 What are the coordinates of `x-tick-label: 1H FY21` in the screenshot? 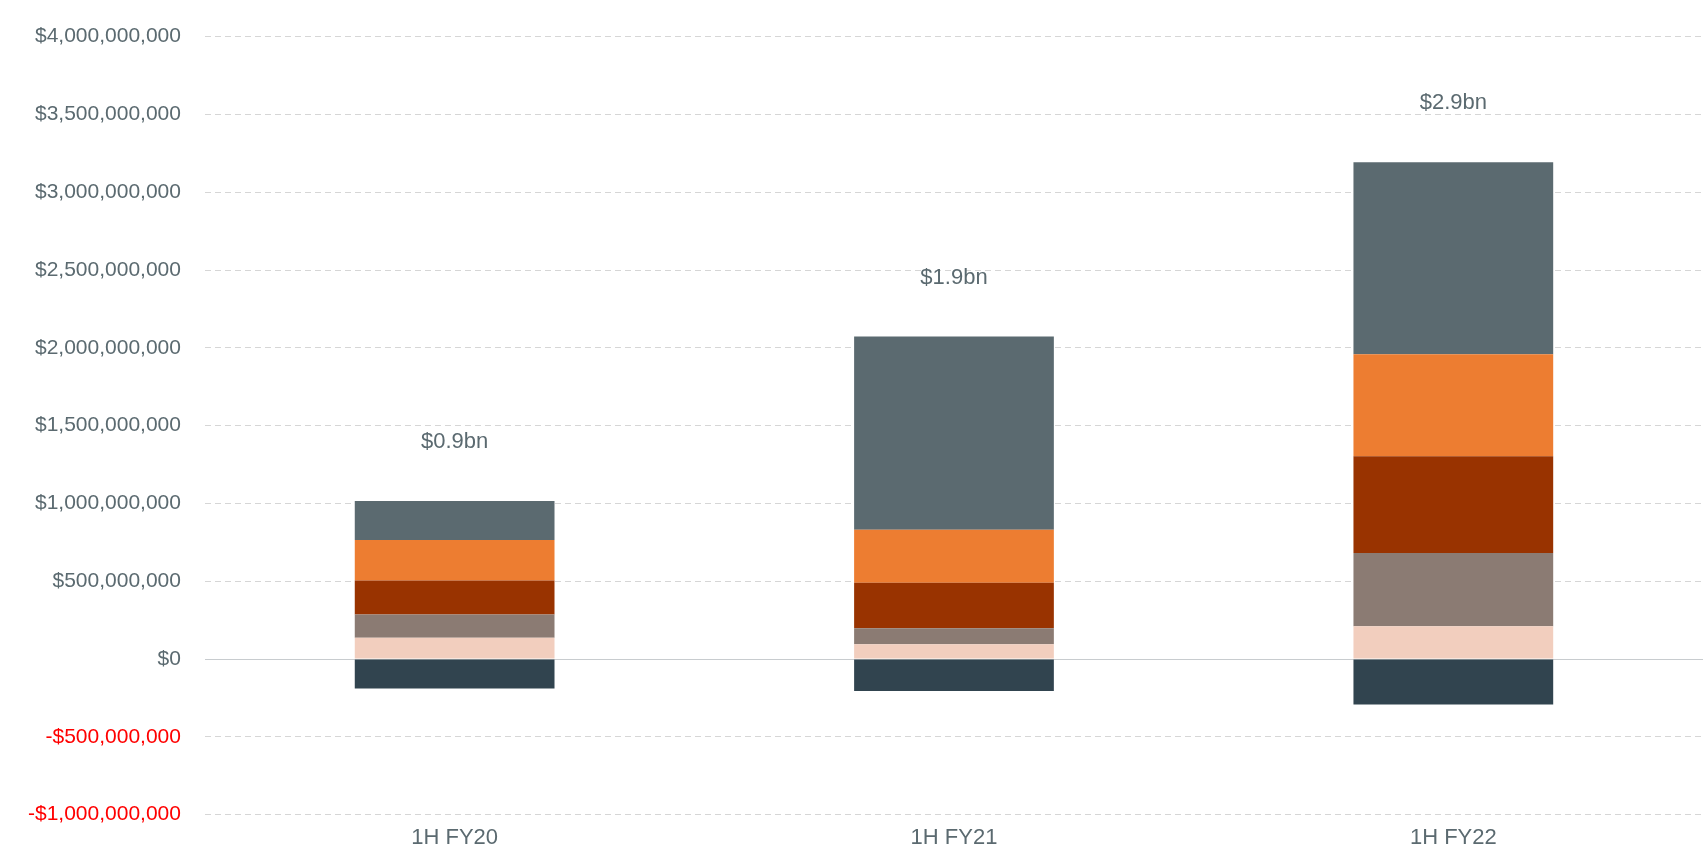 It's located at (954, 836).